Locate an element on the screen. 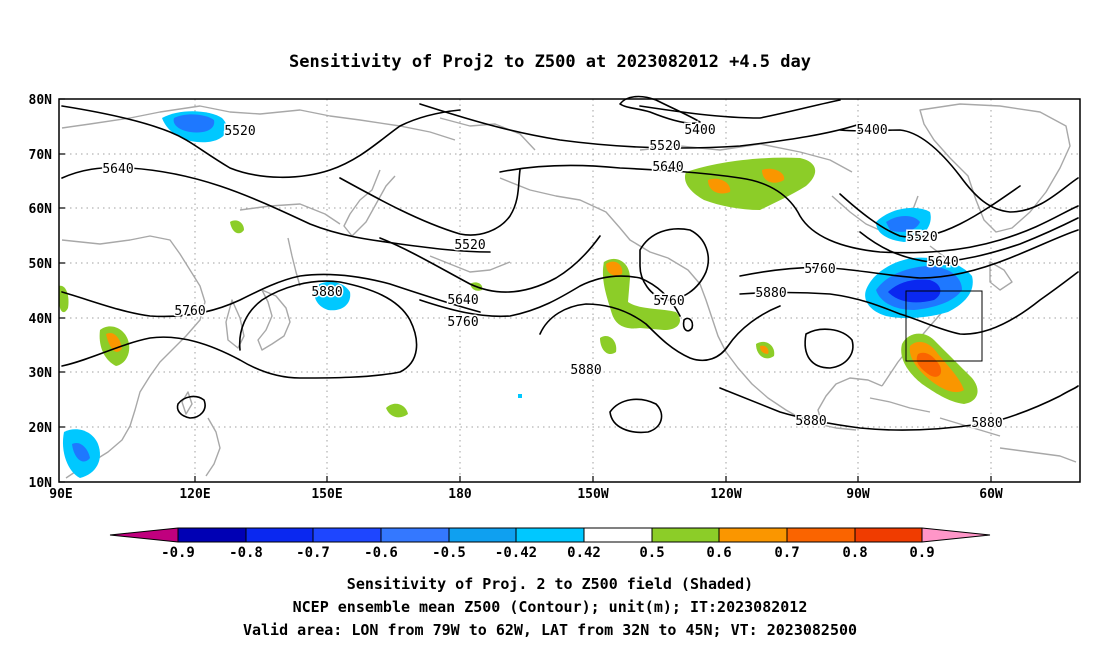 This screenshot has height=650, width=1100. lat-axis: 80N 70N 60N 50N 40N 30N 20N 10N is located at coordinates (41, 292).